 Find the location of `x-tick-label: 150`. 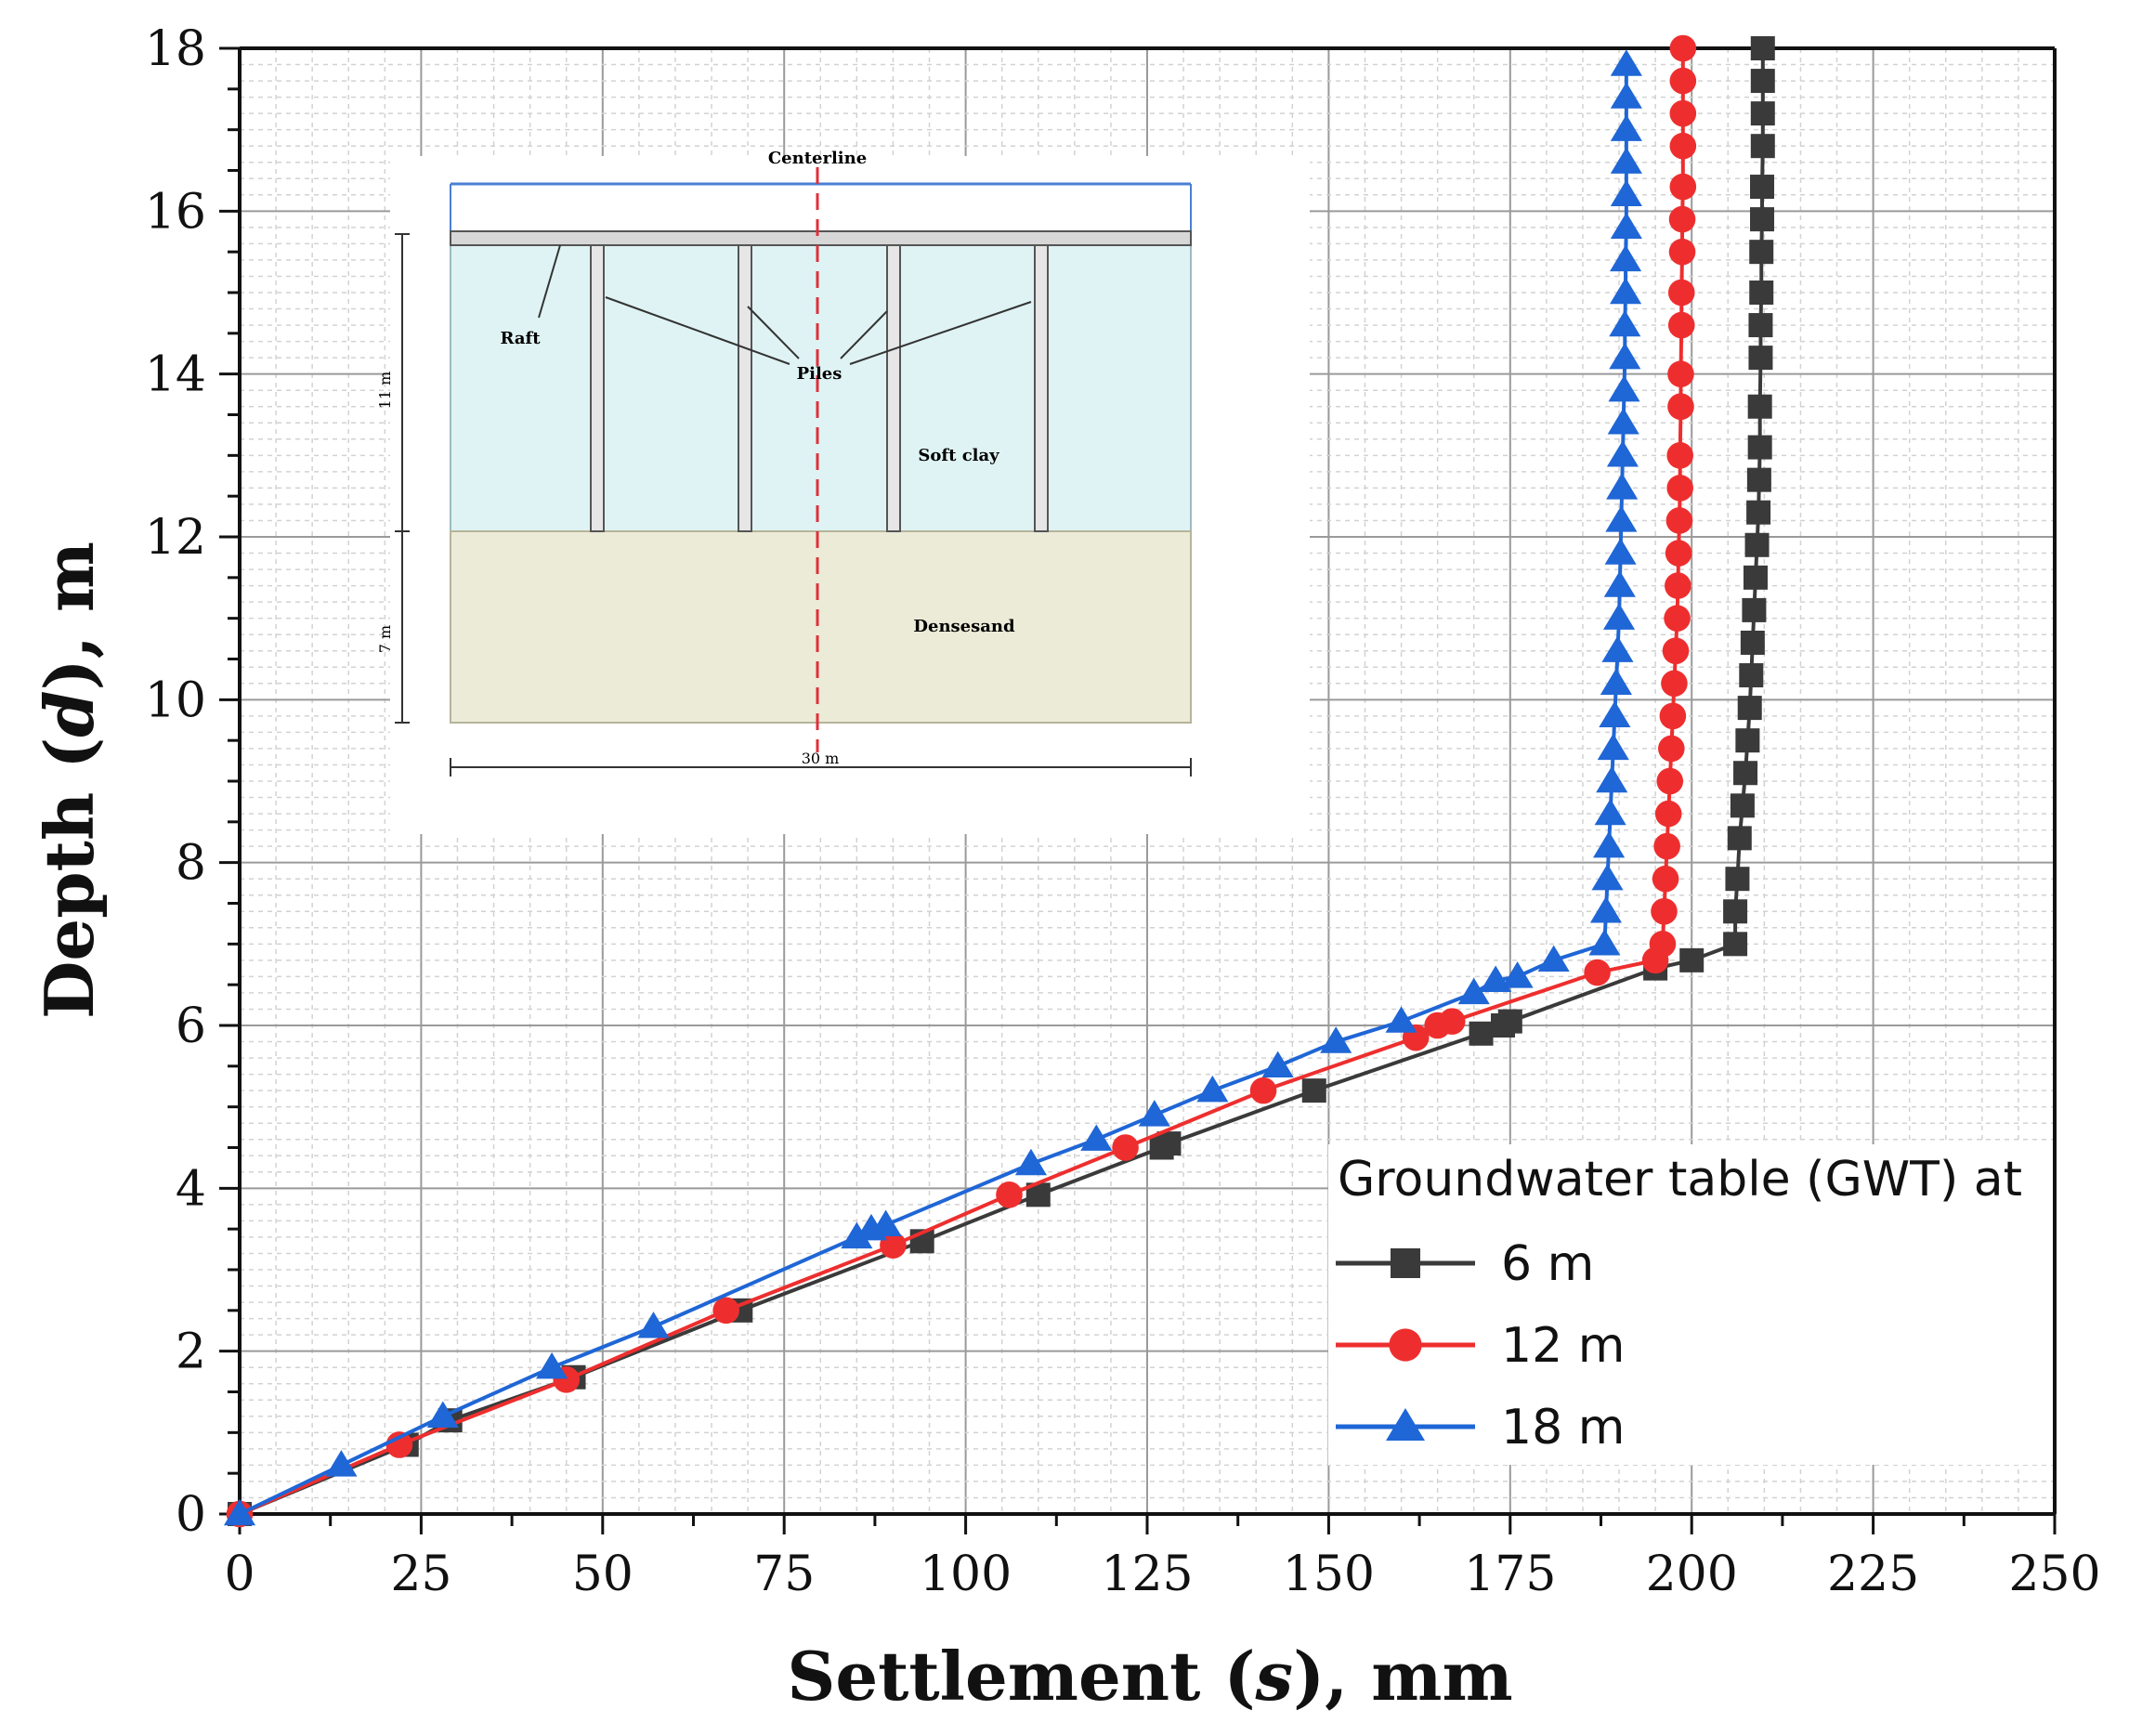

x-tick-label: 150 is located at coordinates (1329, 1575).